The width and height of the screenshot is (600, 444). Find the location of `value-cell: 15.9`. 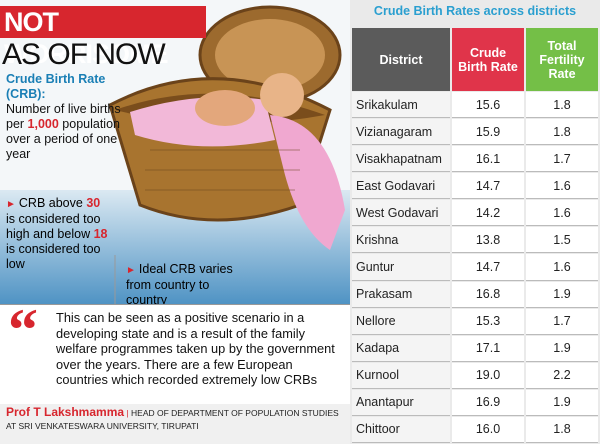

value-cell: 15.9 is located at coordinates (488, 132).